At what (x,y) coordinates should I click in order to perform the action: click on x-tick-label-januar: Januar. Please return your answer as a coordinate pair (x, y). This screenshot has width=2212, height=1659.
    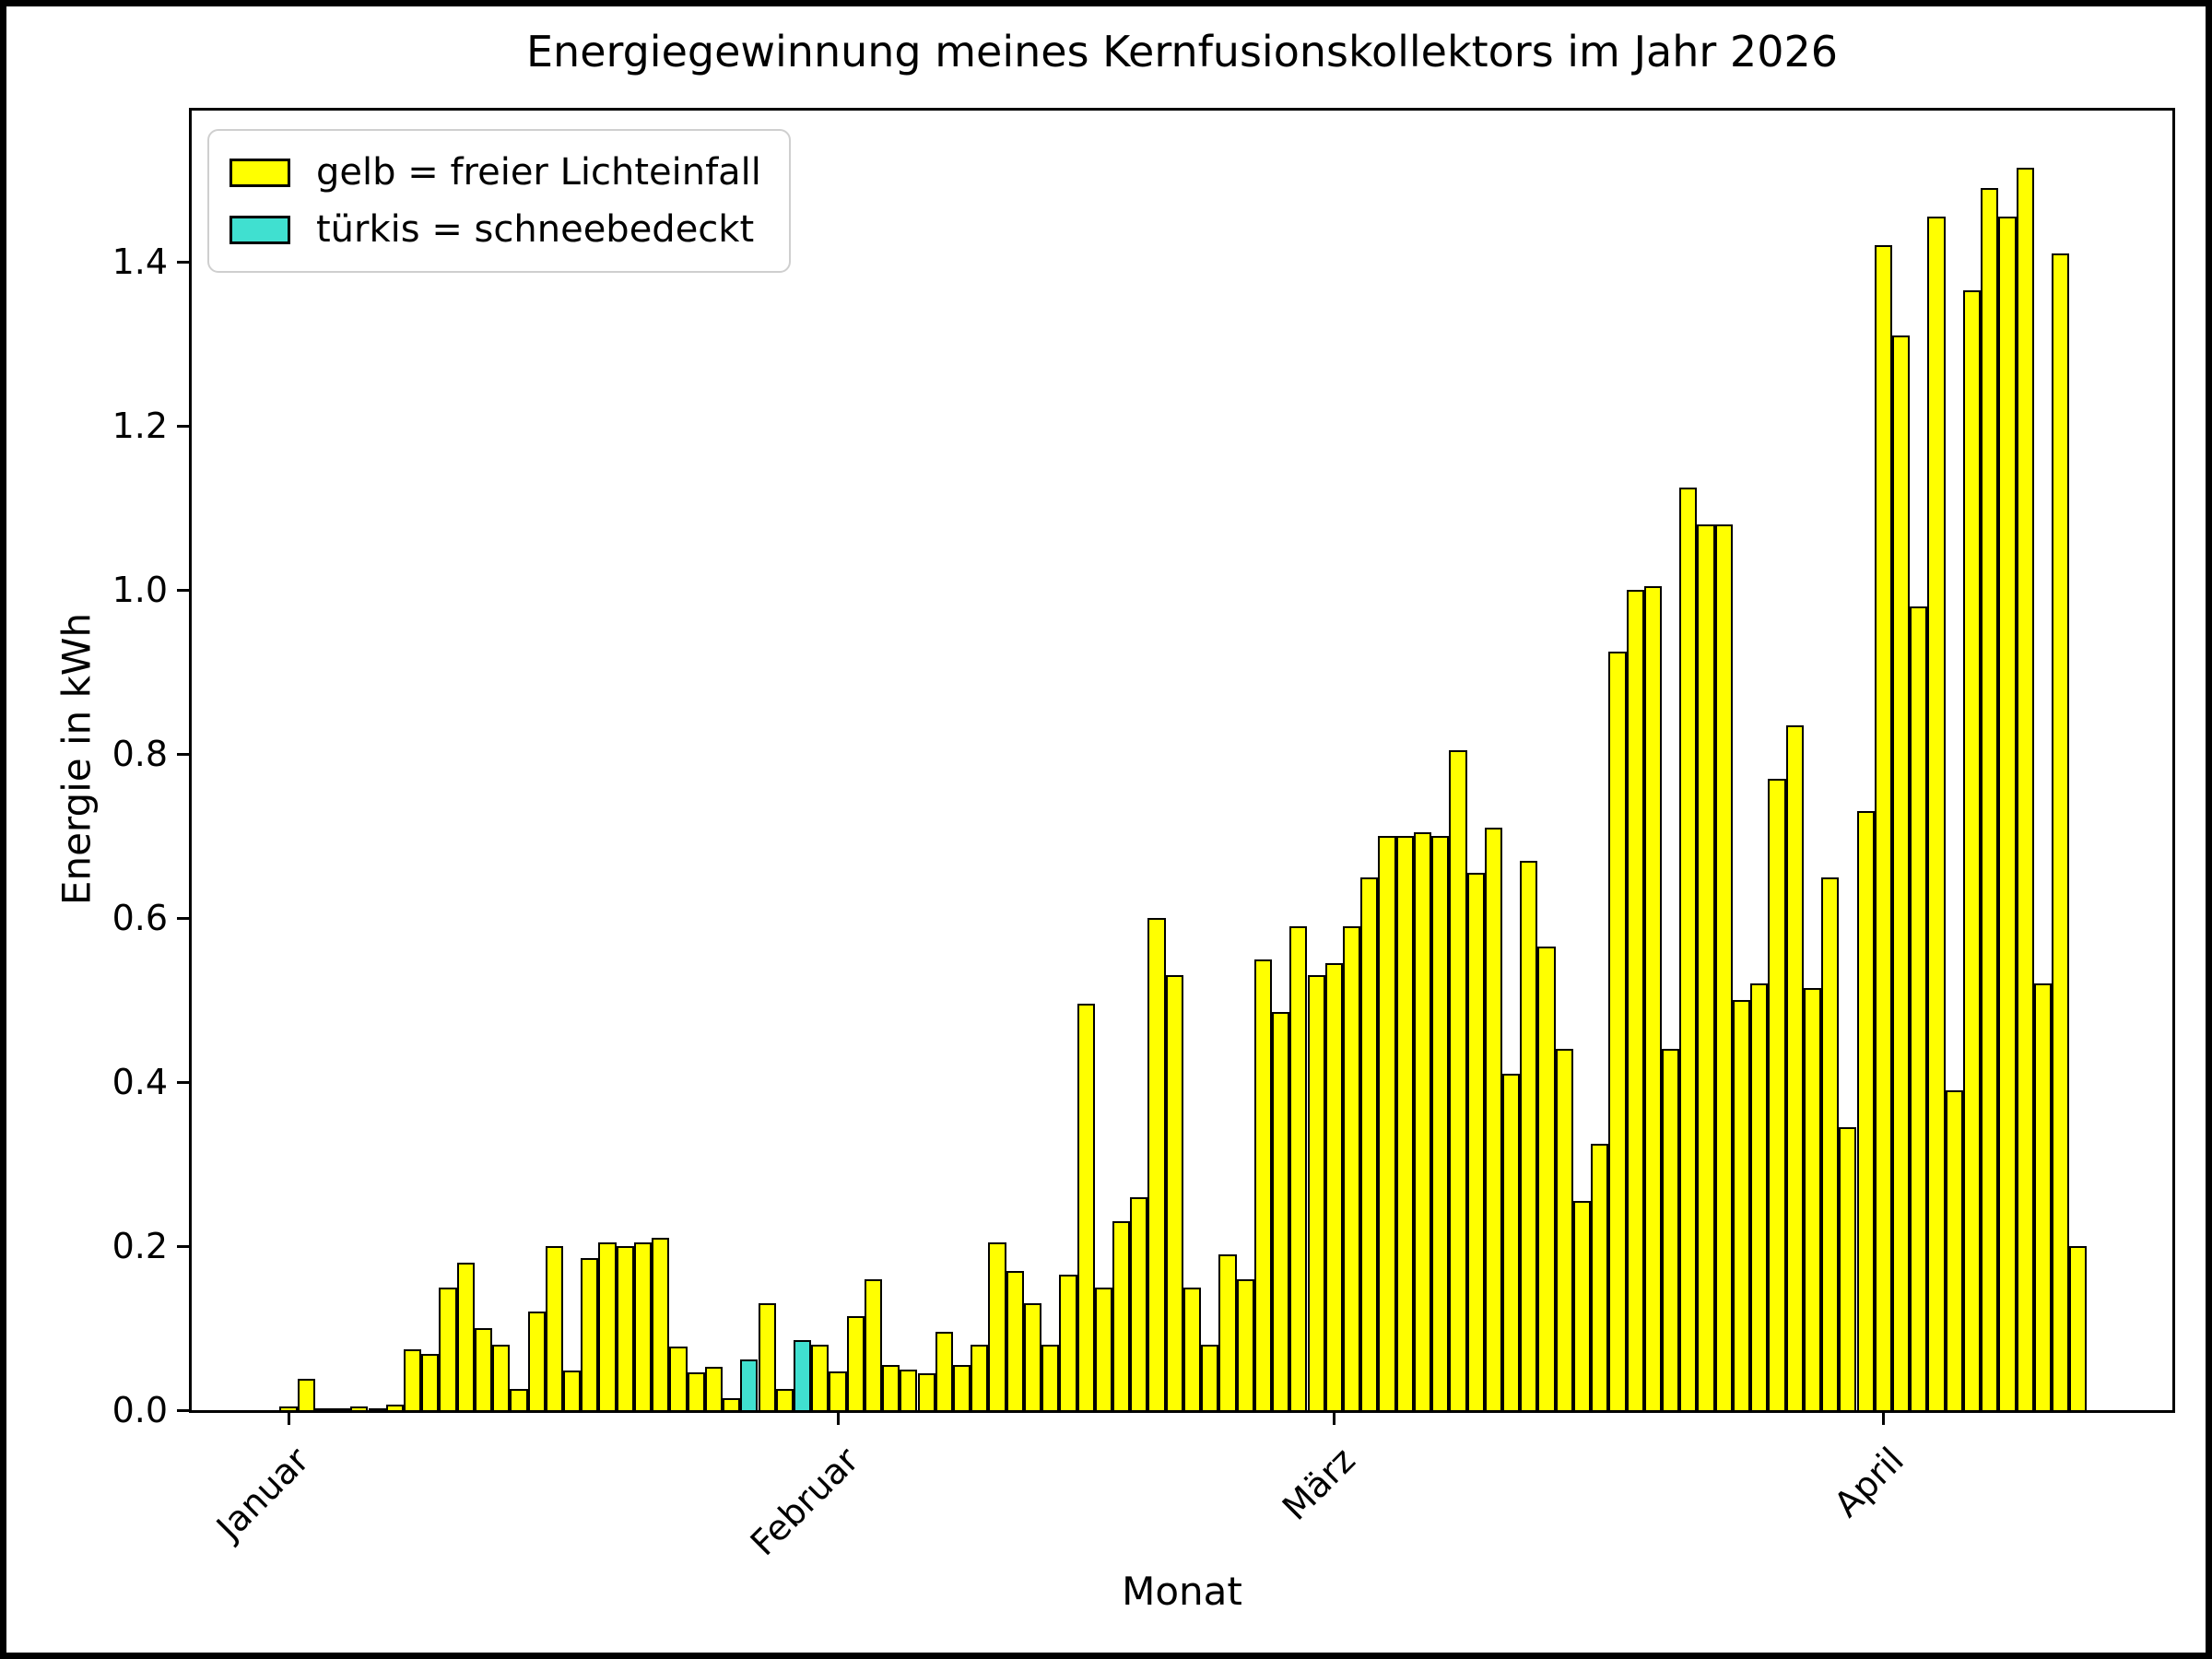
    Looking at the image, I should click on (263, 1494).